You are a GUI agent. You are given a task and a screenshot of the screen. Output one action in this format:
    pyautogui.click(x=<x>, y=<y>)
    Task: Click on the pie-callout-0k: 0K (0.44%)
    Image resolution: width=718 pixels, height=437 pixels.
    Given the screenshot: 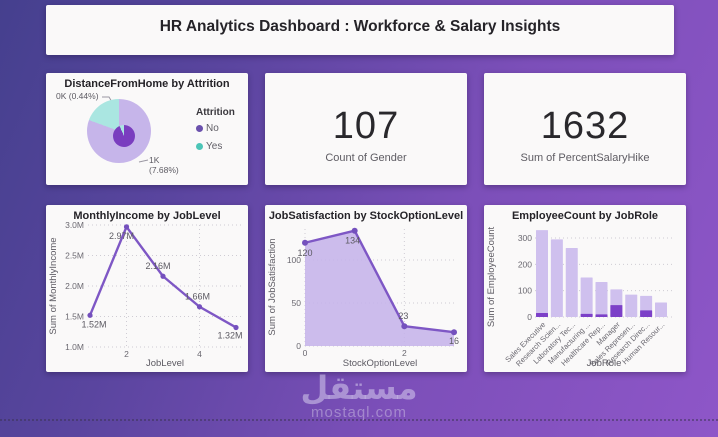 What is the action you would take?
    pyautogui.click(x=77, y=96)
    